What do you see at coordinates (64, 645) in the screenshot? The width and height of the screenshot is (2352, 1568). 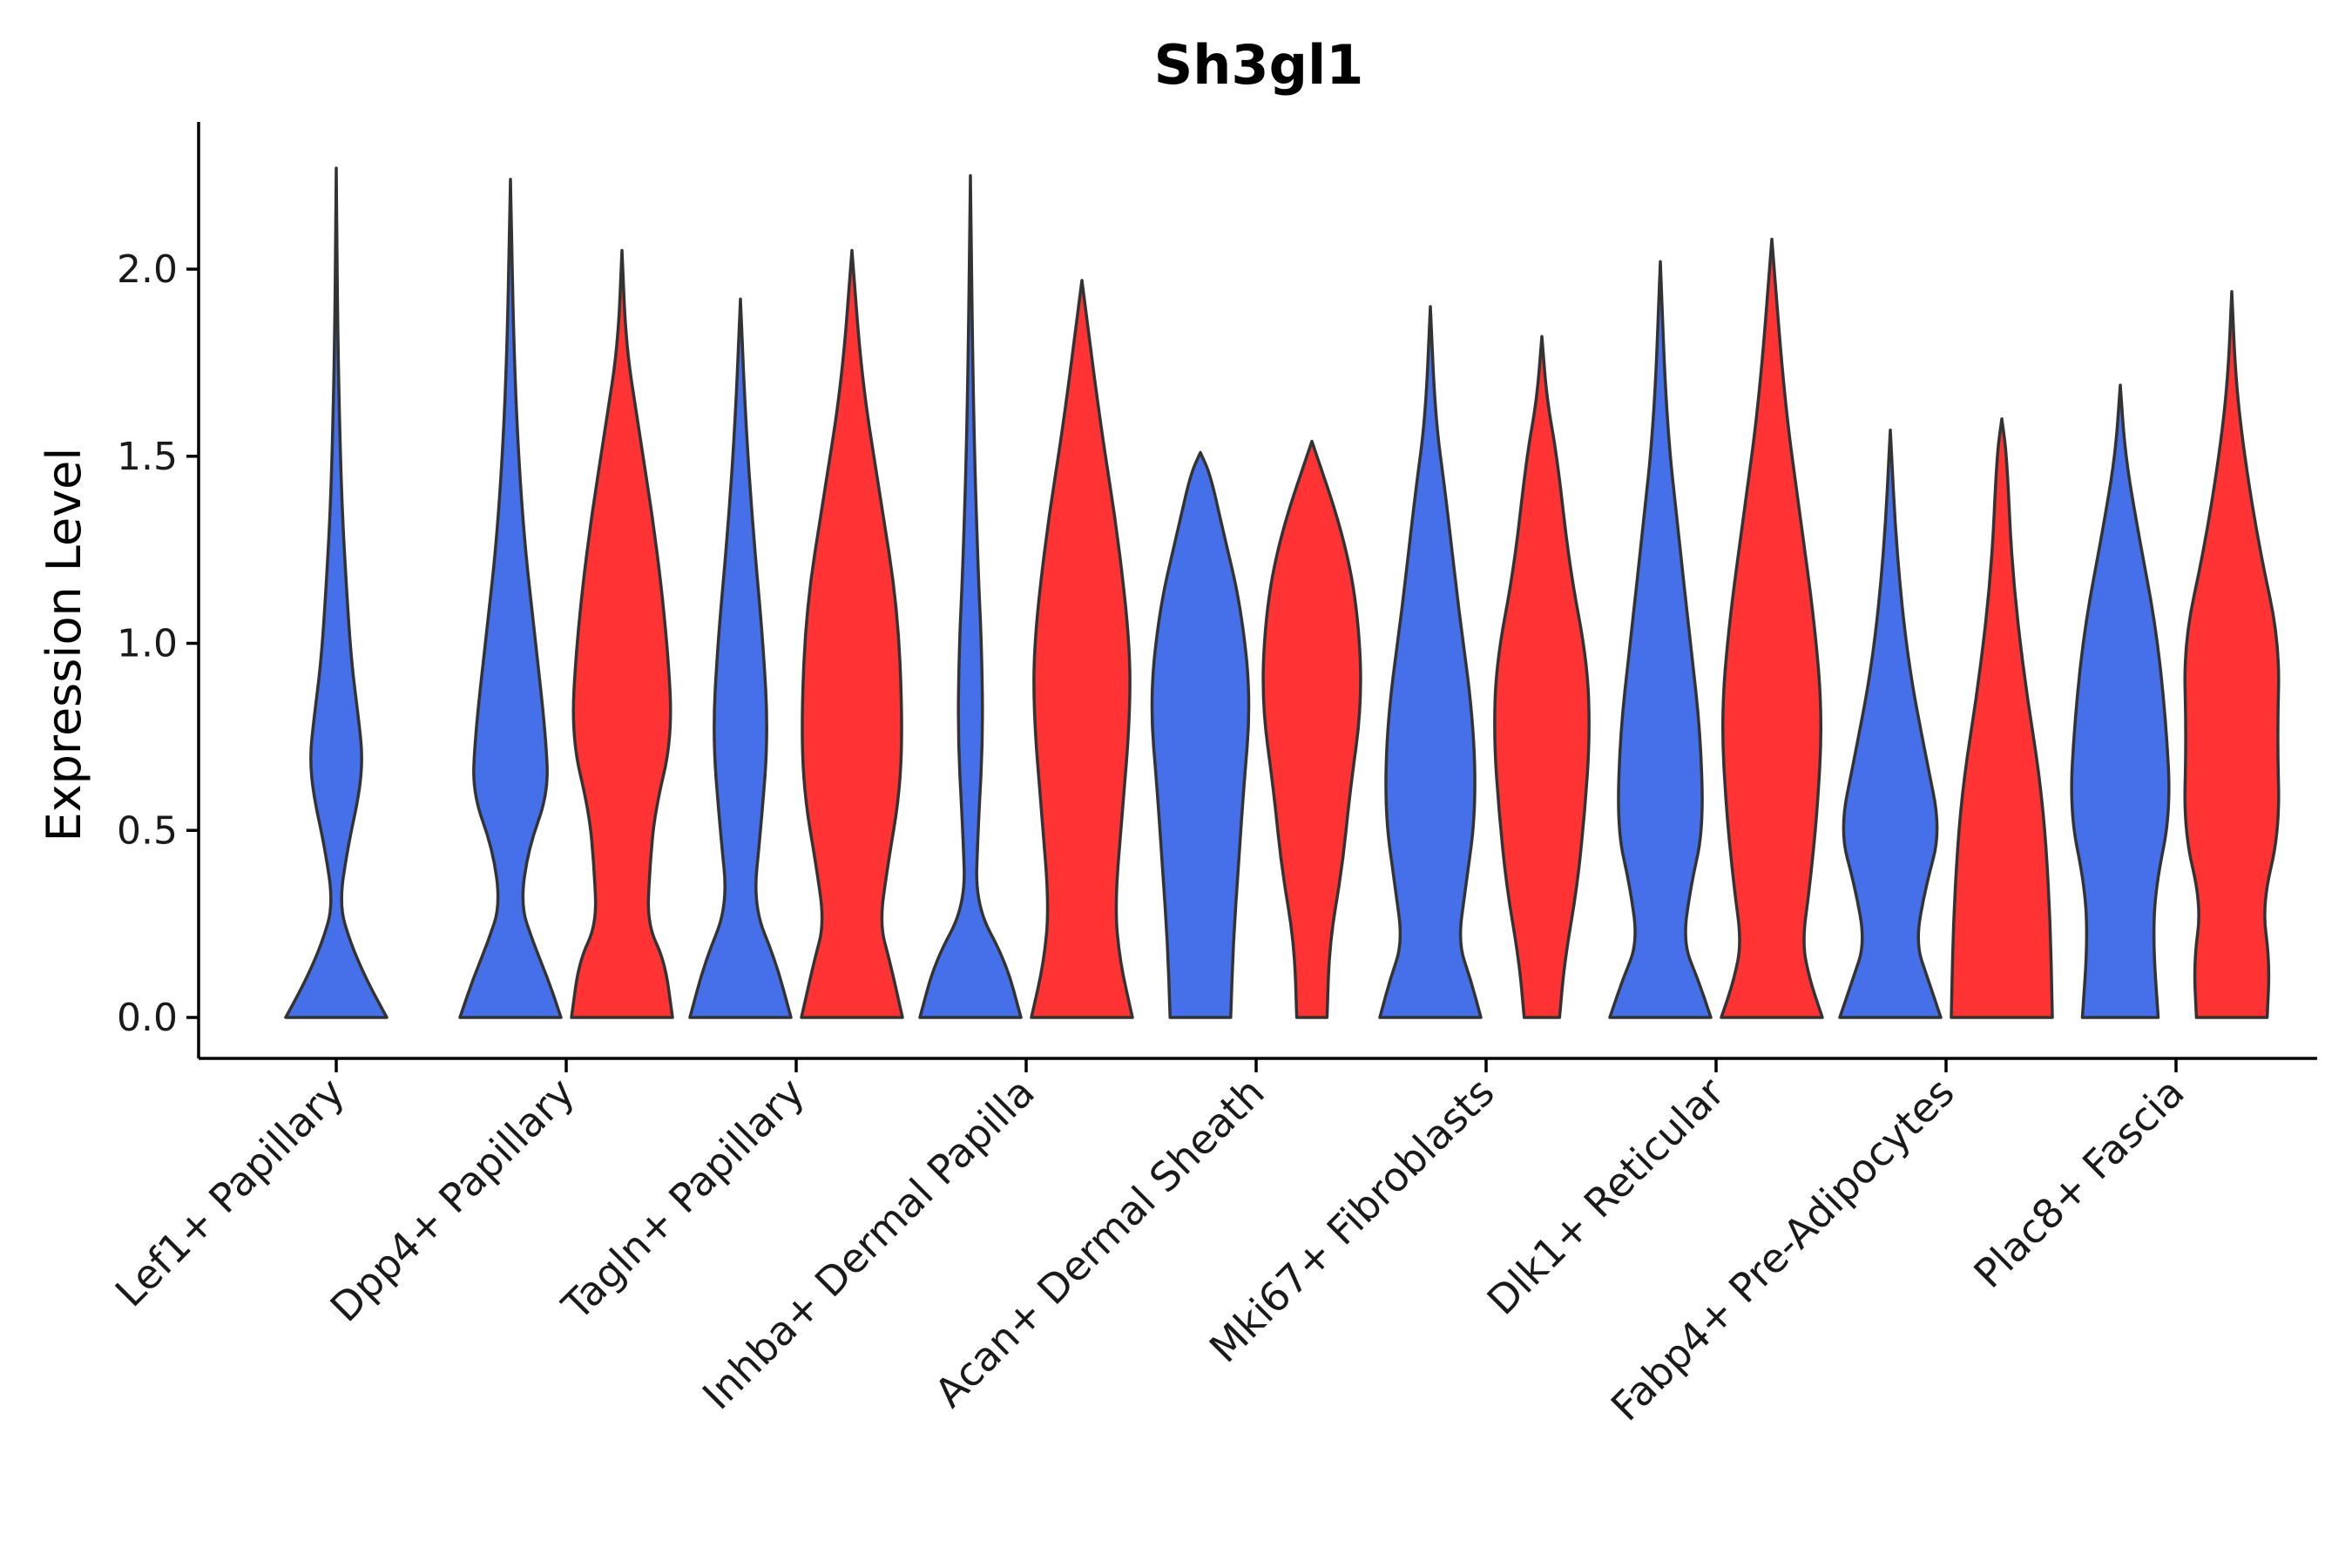 I see `y-axis-label: Expression Level` at bounding box center [64, 645].